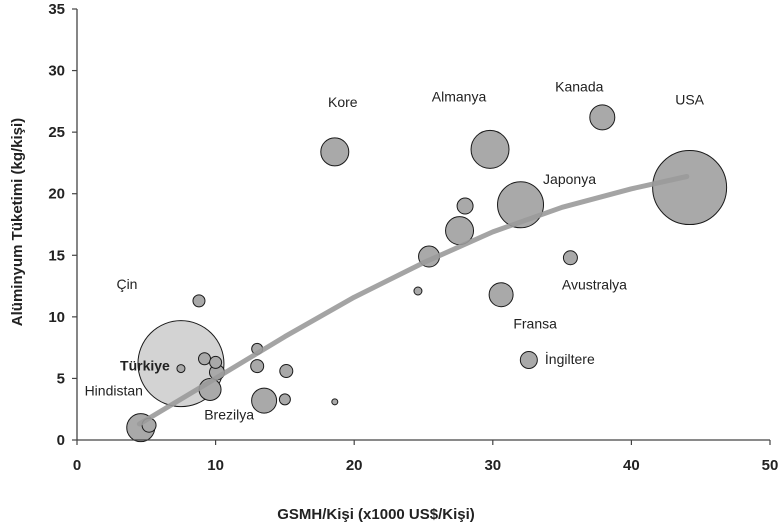 This screenshot has height=528, width=782. What do you see at coordinates (689, 100) in the screenshot?
I see `point-label: USA` at bounding box center [689, 100].